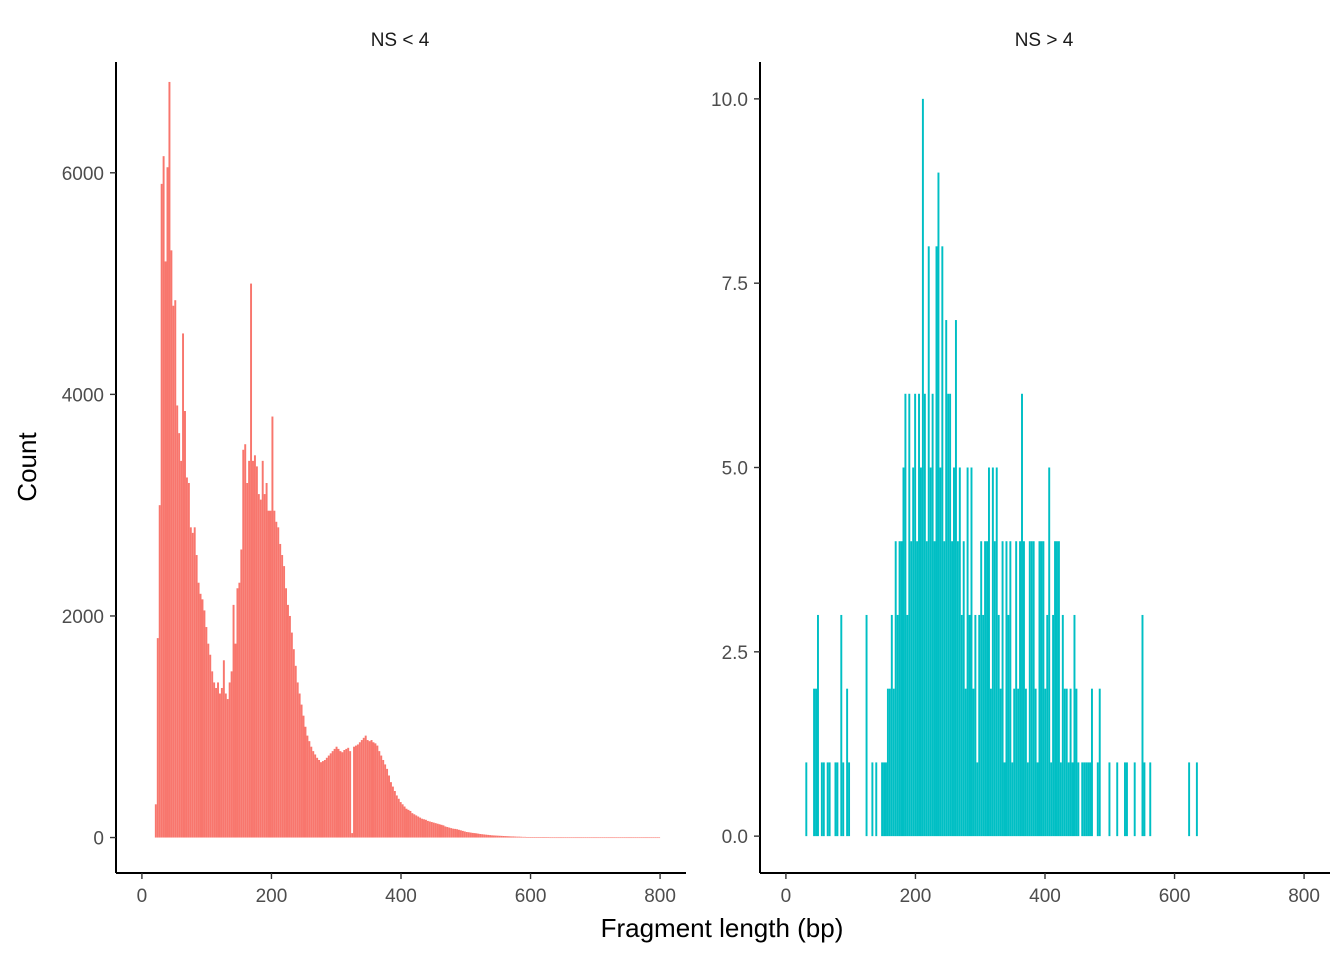  Describe the element at coordinates (98, 839) in the screenshot. I see `y-tick-label: 0` at that location.